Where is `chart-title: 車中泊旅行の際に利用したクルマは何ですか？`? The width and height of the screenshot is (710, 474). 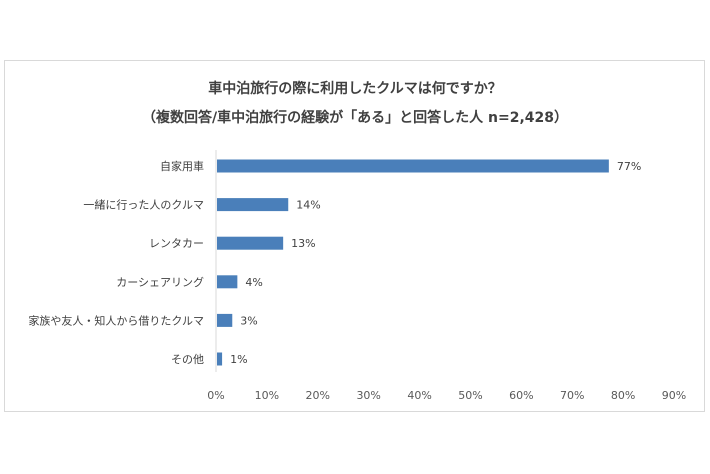 chart-title: 車中泊旅行の際に利用したクルマは何ですか？ is located at coordinates (355, 89).